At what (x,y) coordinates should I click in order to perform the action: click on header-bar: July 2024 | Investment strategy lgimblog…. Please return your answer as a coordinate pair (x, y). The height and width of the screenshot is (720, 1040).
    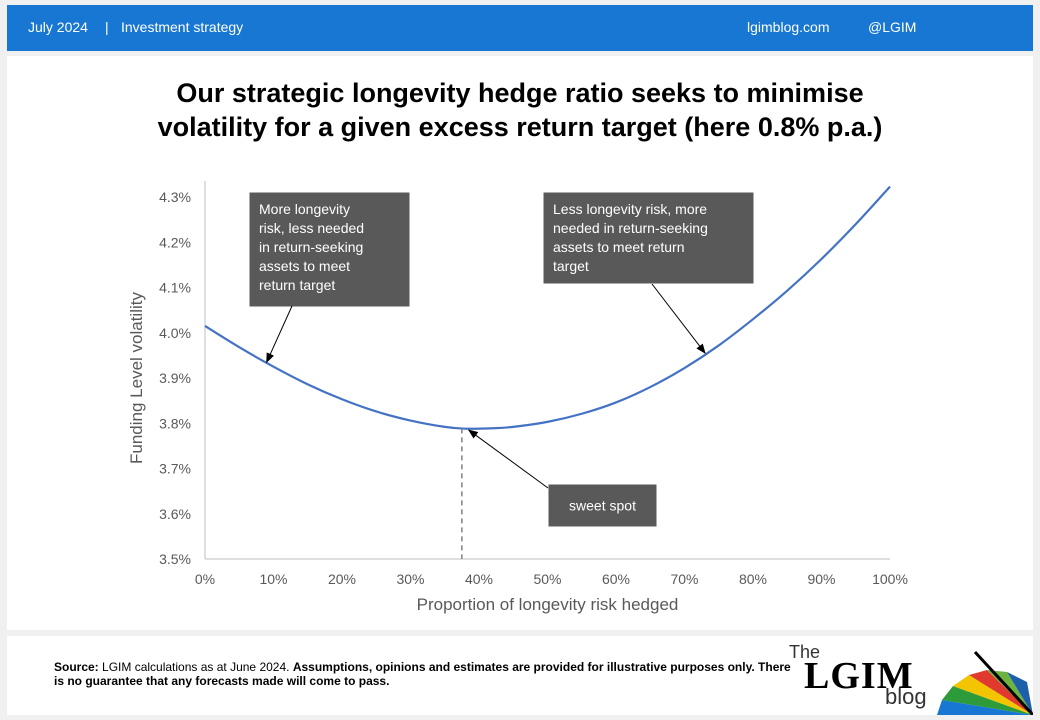
    Looking at the image, I should click on (520, 28).